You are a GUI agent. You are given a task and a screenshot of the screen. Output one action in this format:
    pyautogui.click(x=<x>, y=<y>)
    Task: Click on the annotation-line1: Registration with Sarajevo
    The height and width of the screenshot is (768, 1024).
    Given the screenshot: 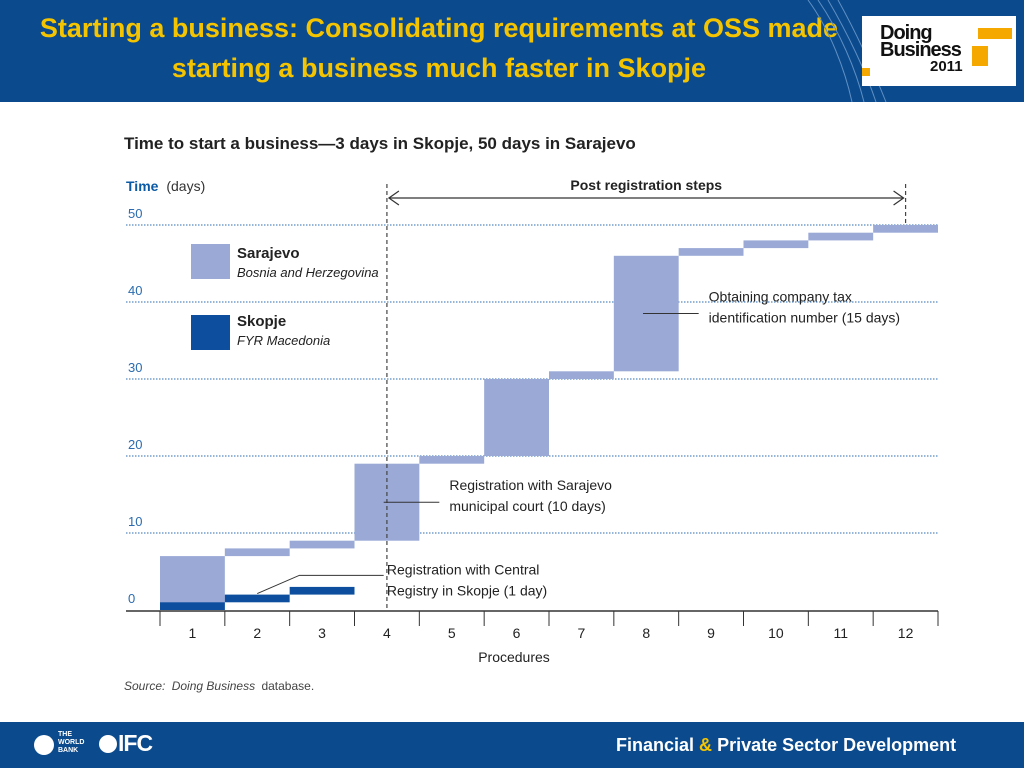 What is the action you would take?
    pyautogui.click(x=530, y=485)
    